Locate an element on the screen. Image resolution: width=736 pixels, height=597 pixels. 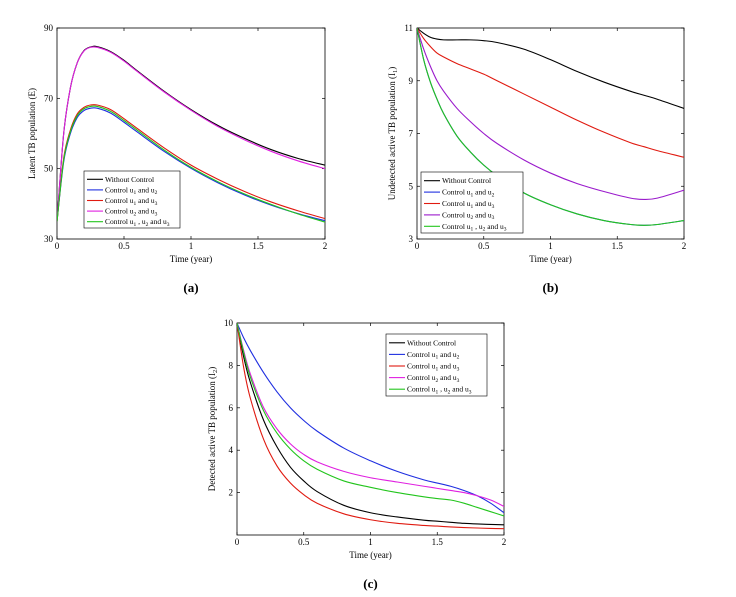
y-tick-label: 5 is located at coordinates (411, 186).